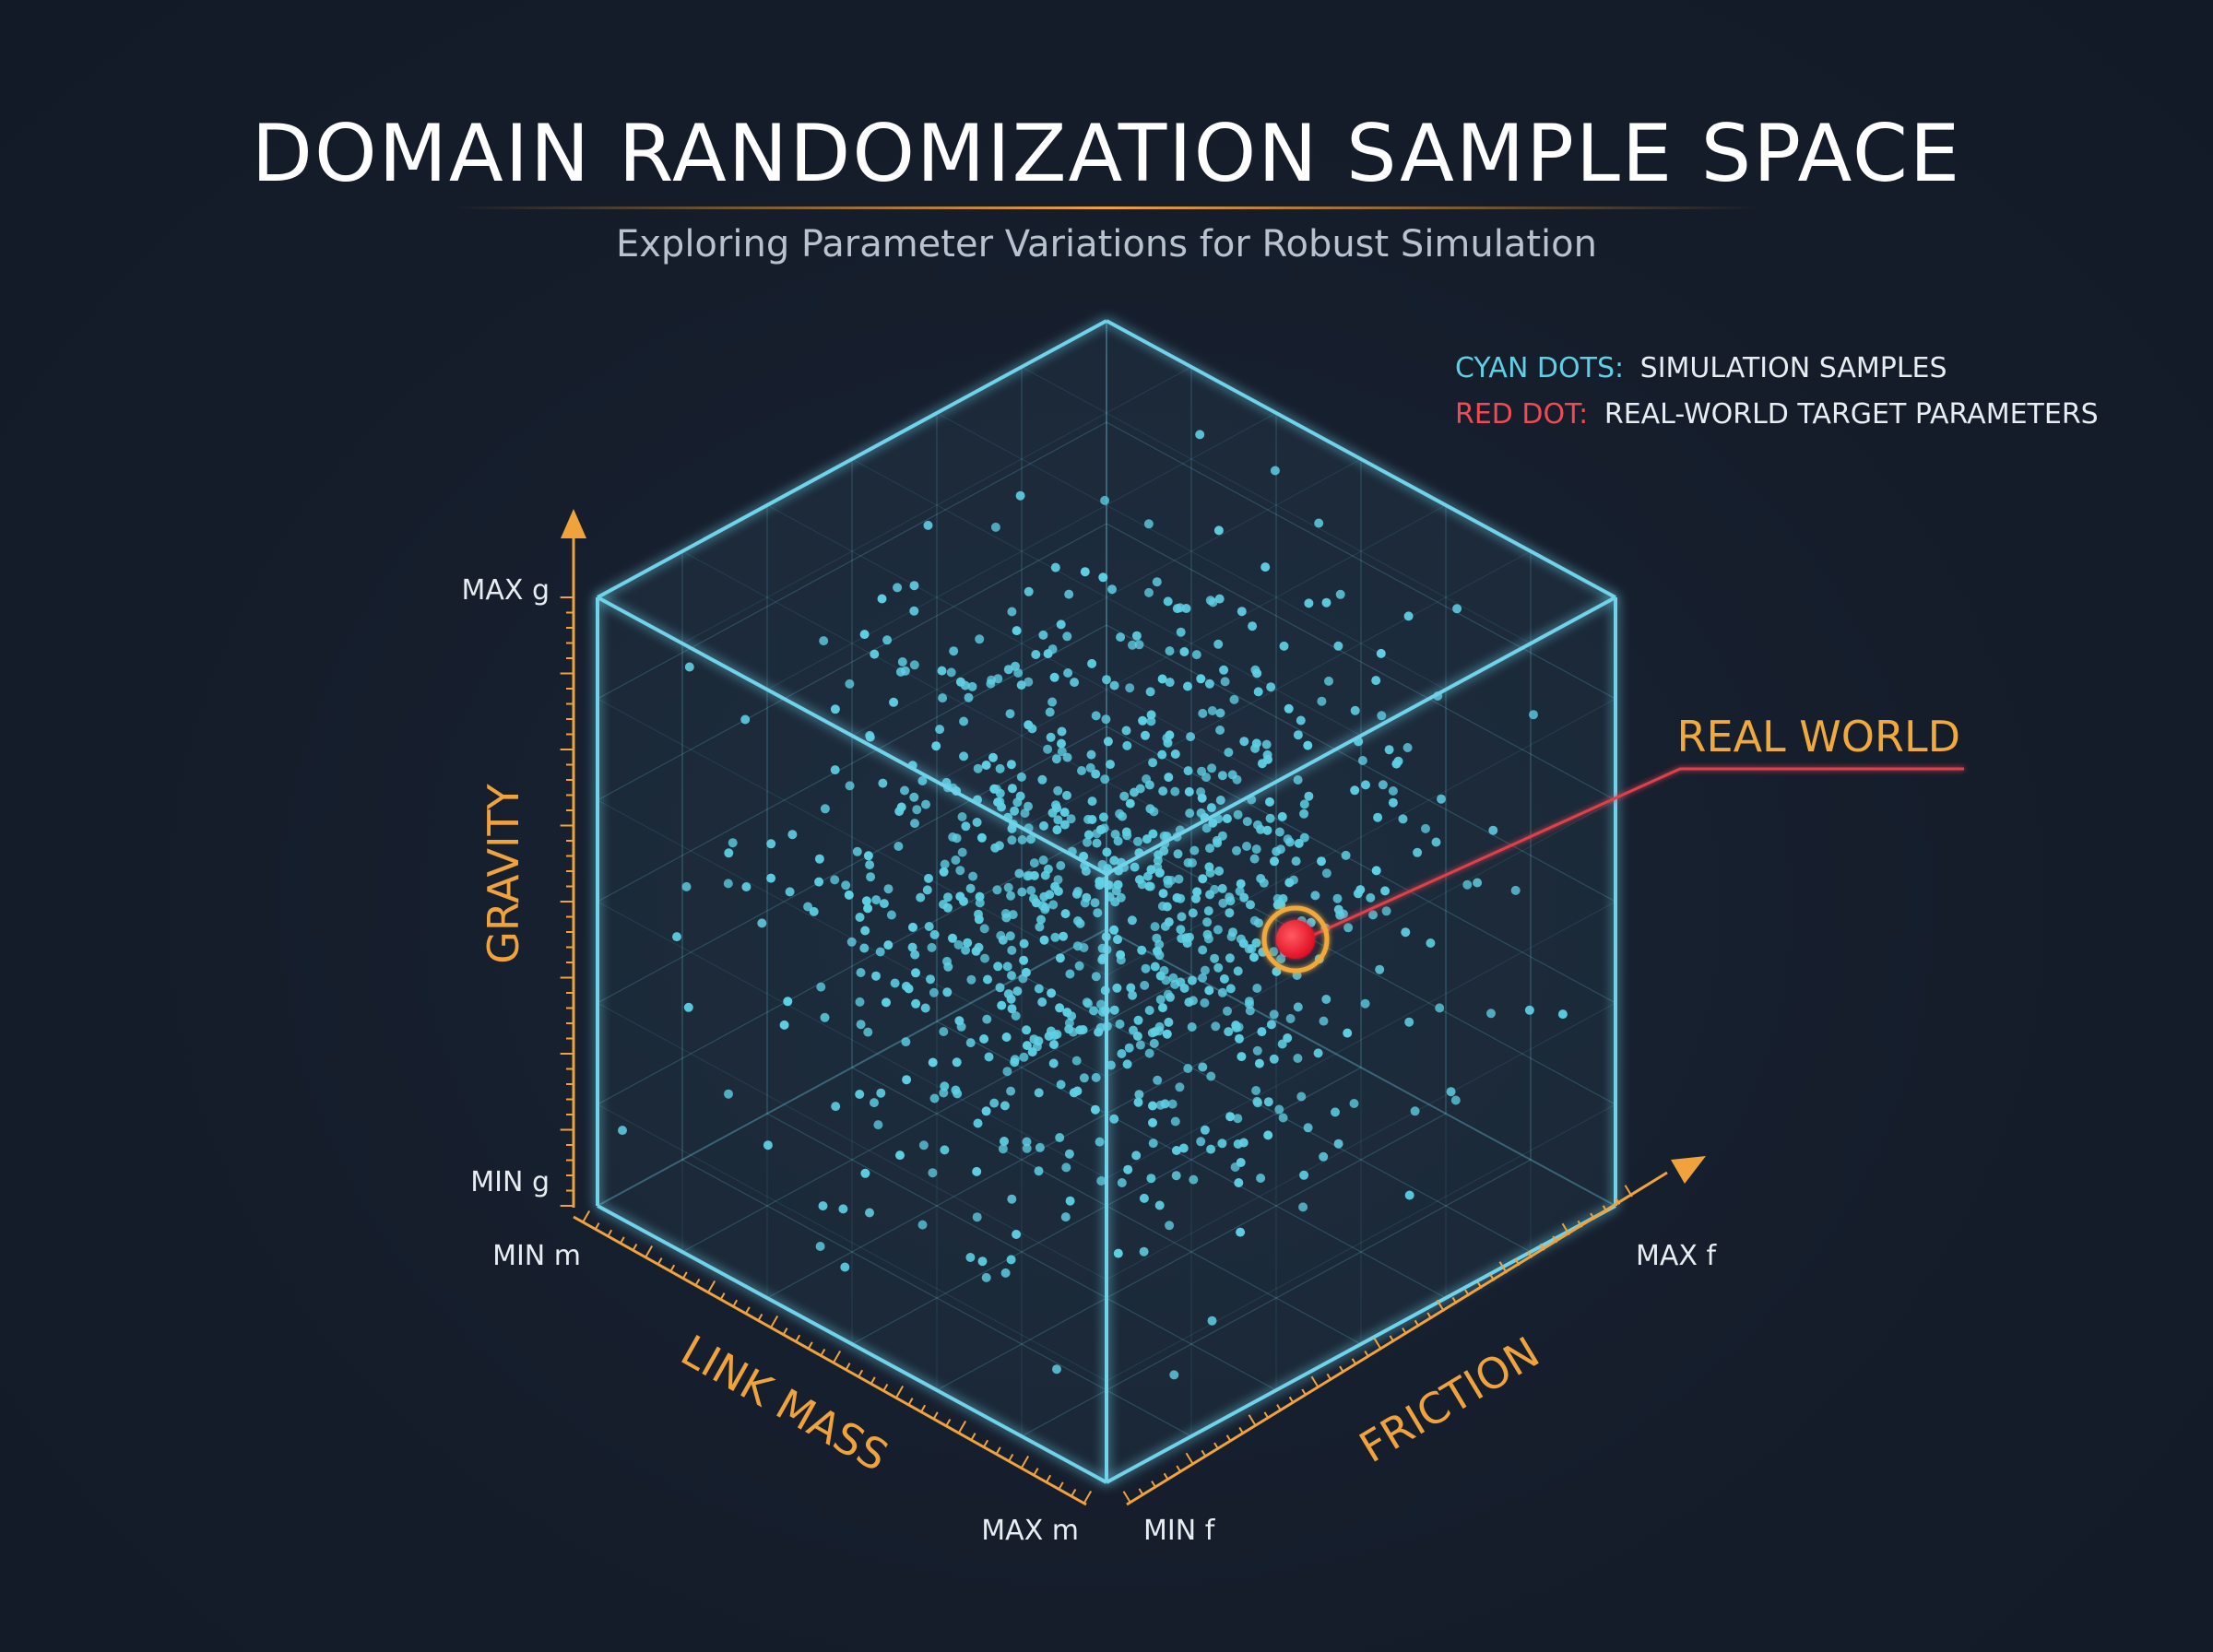 This screenshot has height=1652, width=2213. I want to click on friction-axis-line, so click(1397, 1338).